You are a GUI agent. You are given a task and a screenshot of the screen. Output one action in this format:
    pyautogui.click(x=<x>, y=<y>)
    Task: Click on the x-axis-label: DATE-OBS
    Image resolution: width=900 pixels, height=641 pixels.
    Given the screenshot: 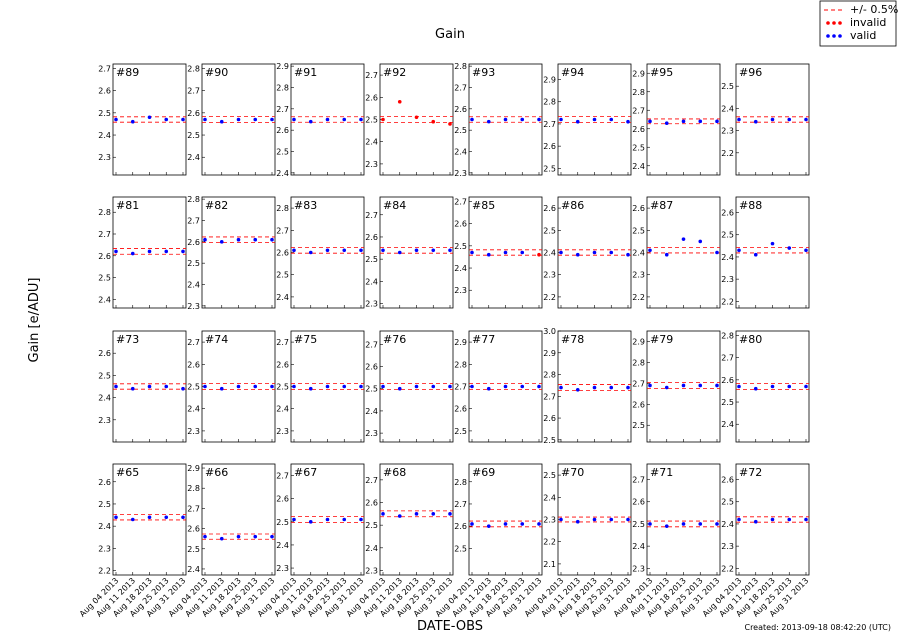 What is the action you would take?
    pyautogui.click(x=450, y=626)
    